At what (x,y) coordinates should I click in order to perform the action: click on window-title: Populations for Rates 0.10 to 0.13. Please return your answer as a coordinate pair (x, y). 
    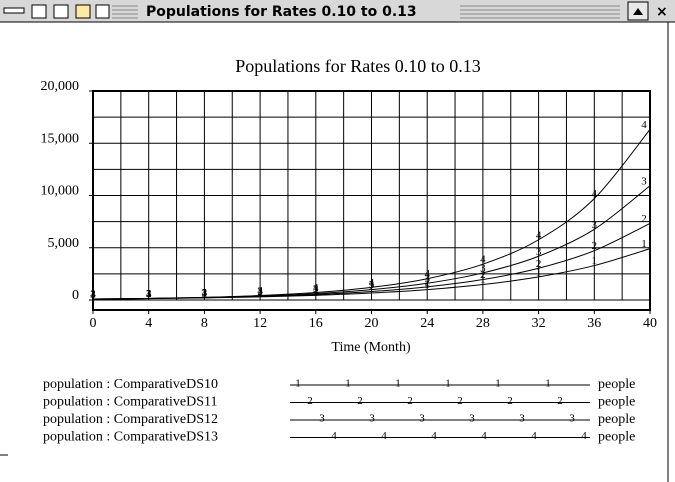
    Looking at the image, I should click on (281, 12).